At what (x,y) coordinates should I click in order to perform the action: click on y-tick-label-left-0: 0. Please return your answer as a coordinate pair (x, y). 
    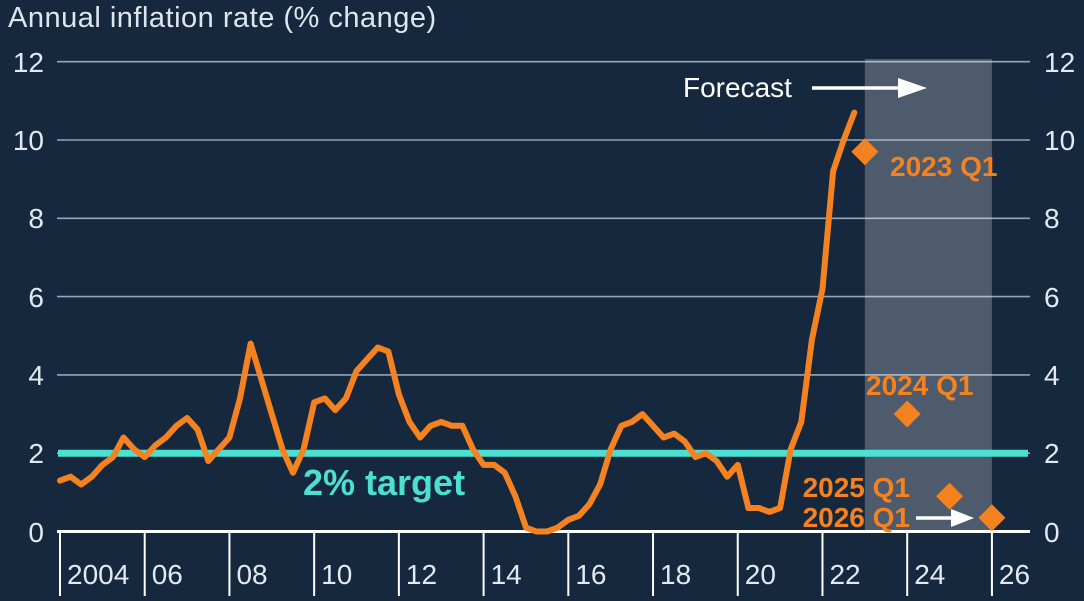
    Looking at the image, I should click on (36, 532).